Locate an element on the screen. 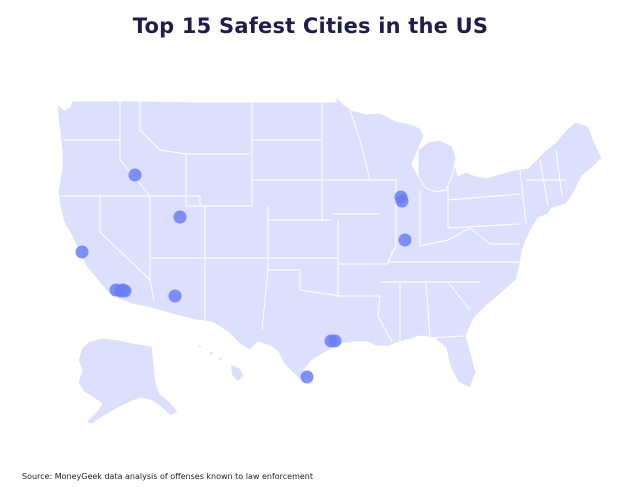 Image resolution: width=621 pixels, height=487 pixels. border-ga-fl is located at coordinates (447, 337).